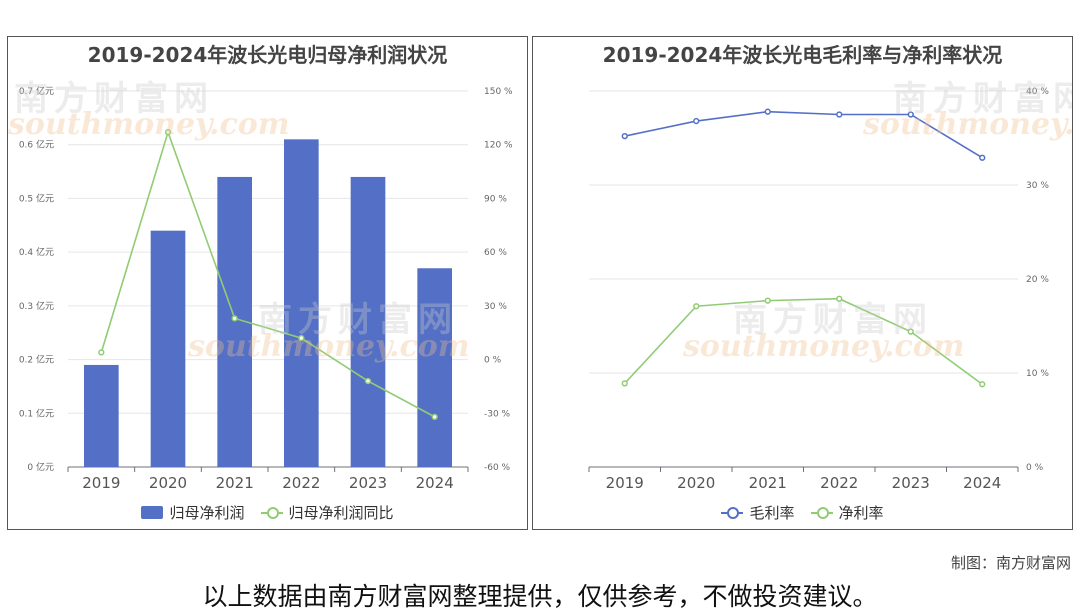 The width and height of the screenshot is (1080, 614). I want to click on y-right-tick-label: 90 %, so click(495, 199).